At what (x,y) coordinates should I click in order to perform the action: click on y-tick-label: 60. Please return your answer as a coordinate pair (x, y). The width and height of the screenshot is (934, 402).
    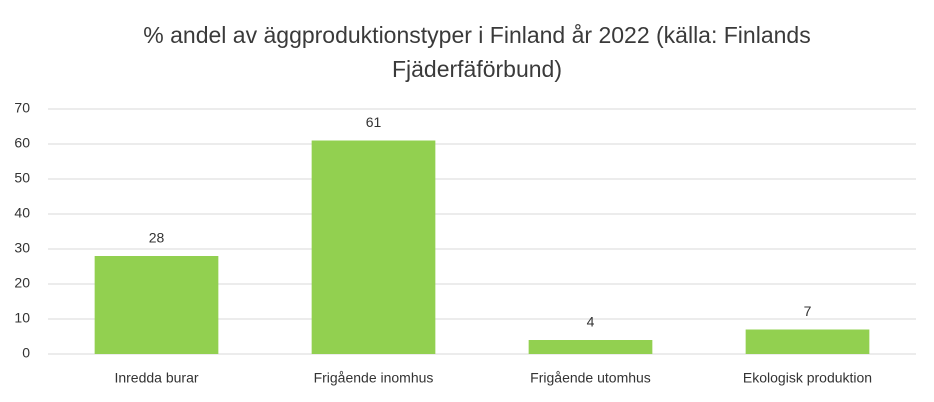
    Looking at the image, I should click on (22, 143).